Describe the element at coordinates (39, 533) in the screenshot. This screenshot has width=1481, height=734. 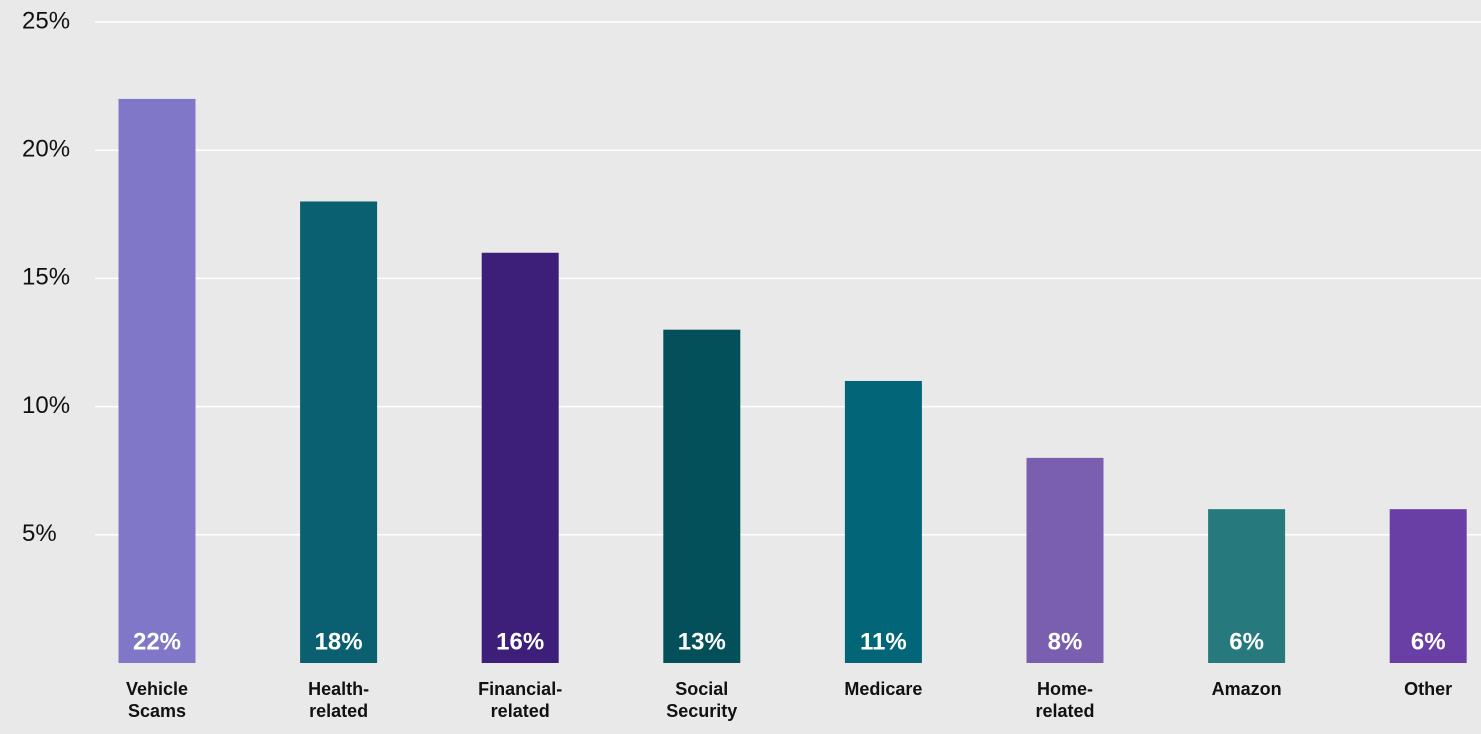
I see `y-tick-label: 5%` at that location.